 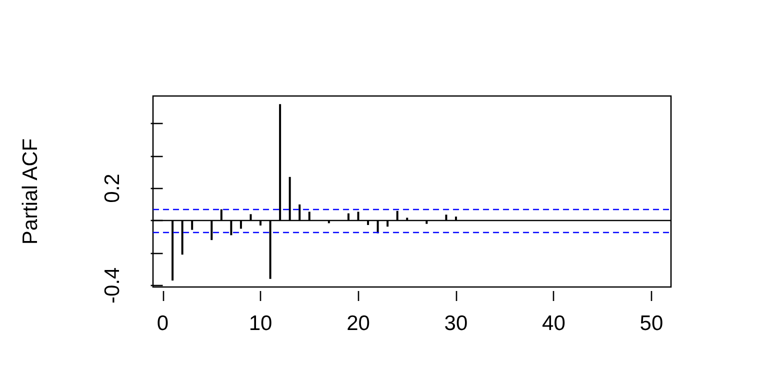 I want to click on x-tick-label: 30, so click(x=456, y=323).